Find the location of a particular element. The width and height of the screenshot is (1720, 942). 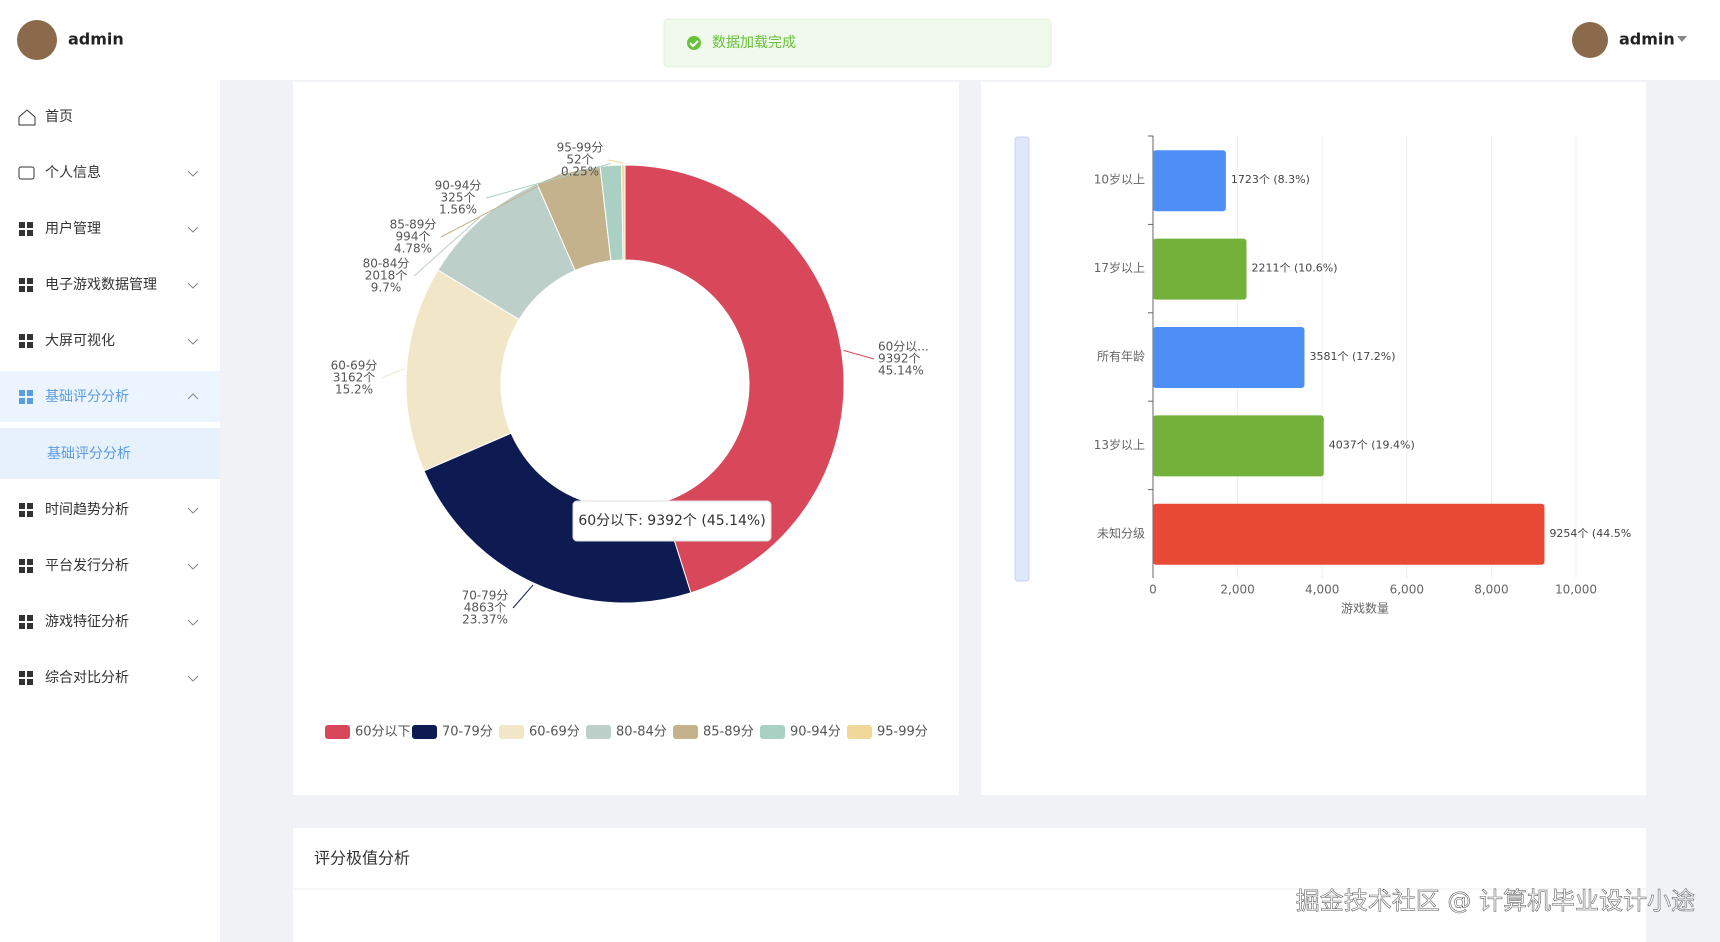

slice-label: 994个 is located at coordinates (413, 237).